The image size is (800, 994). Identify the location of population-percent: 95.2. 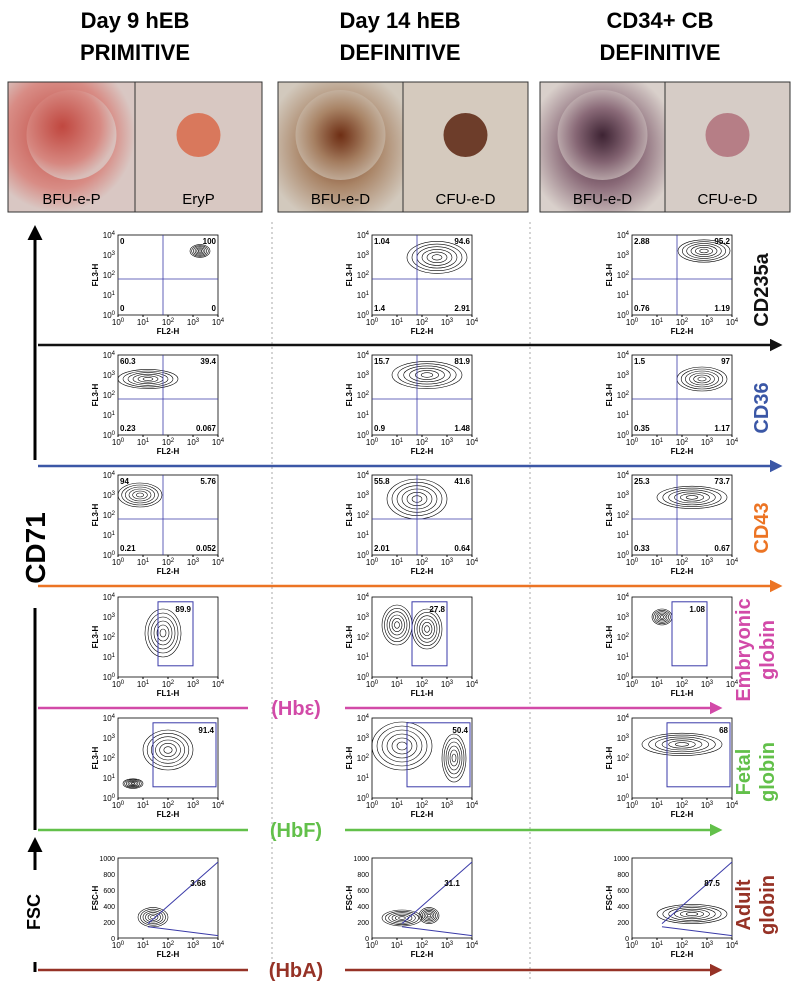
(722, 241).